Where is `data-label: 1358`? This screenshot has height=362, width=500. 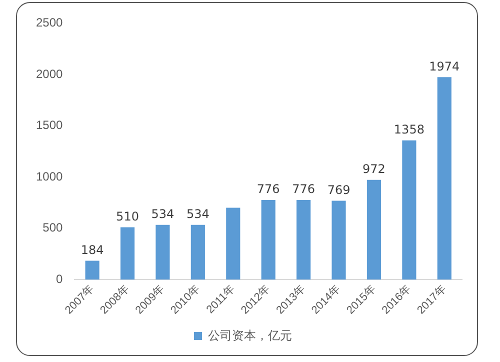 data-label: 1358 is located at coordinates (409, 129).